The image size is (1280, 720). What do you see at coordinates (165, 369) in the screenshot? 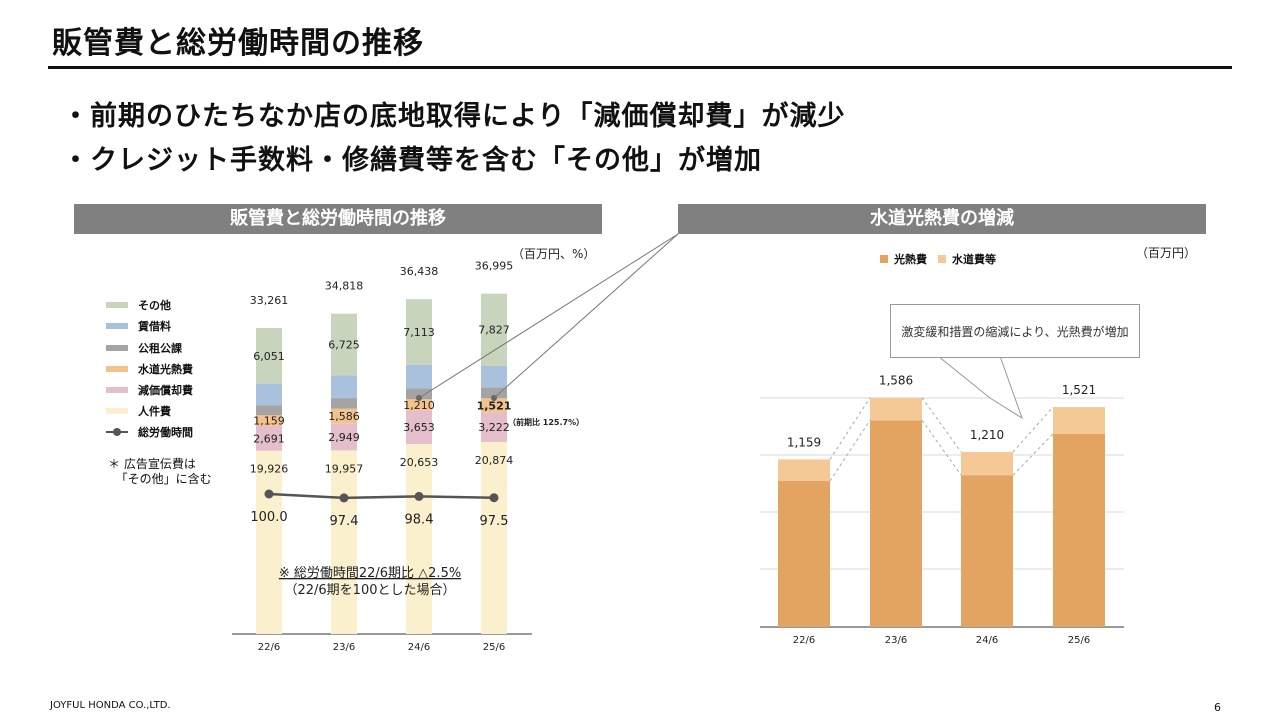
I see `legend-label-utilities: 水道光熱費` at bounding box center [165, 369].